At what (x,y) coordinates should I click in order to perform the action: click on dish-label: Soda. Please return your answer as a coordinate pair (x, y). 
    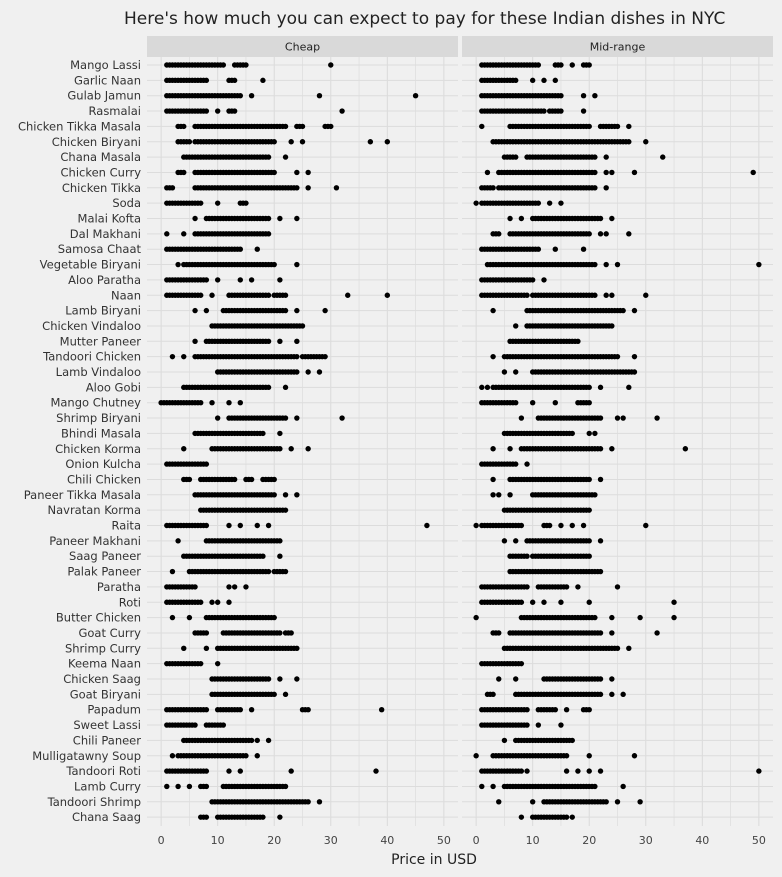
    Looking at the image, I should click on (126, 203).